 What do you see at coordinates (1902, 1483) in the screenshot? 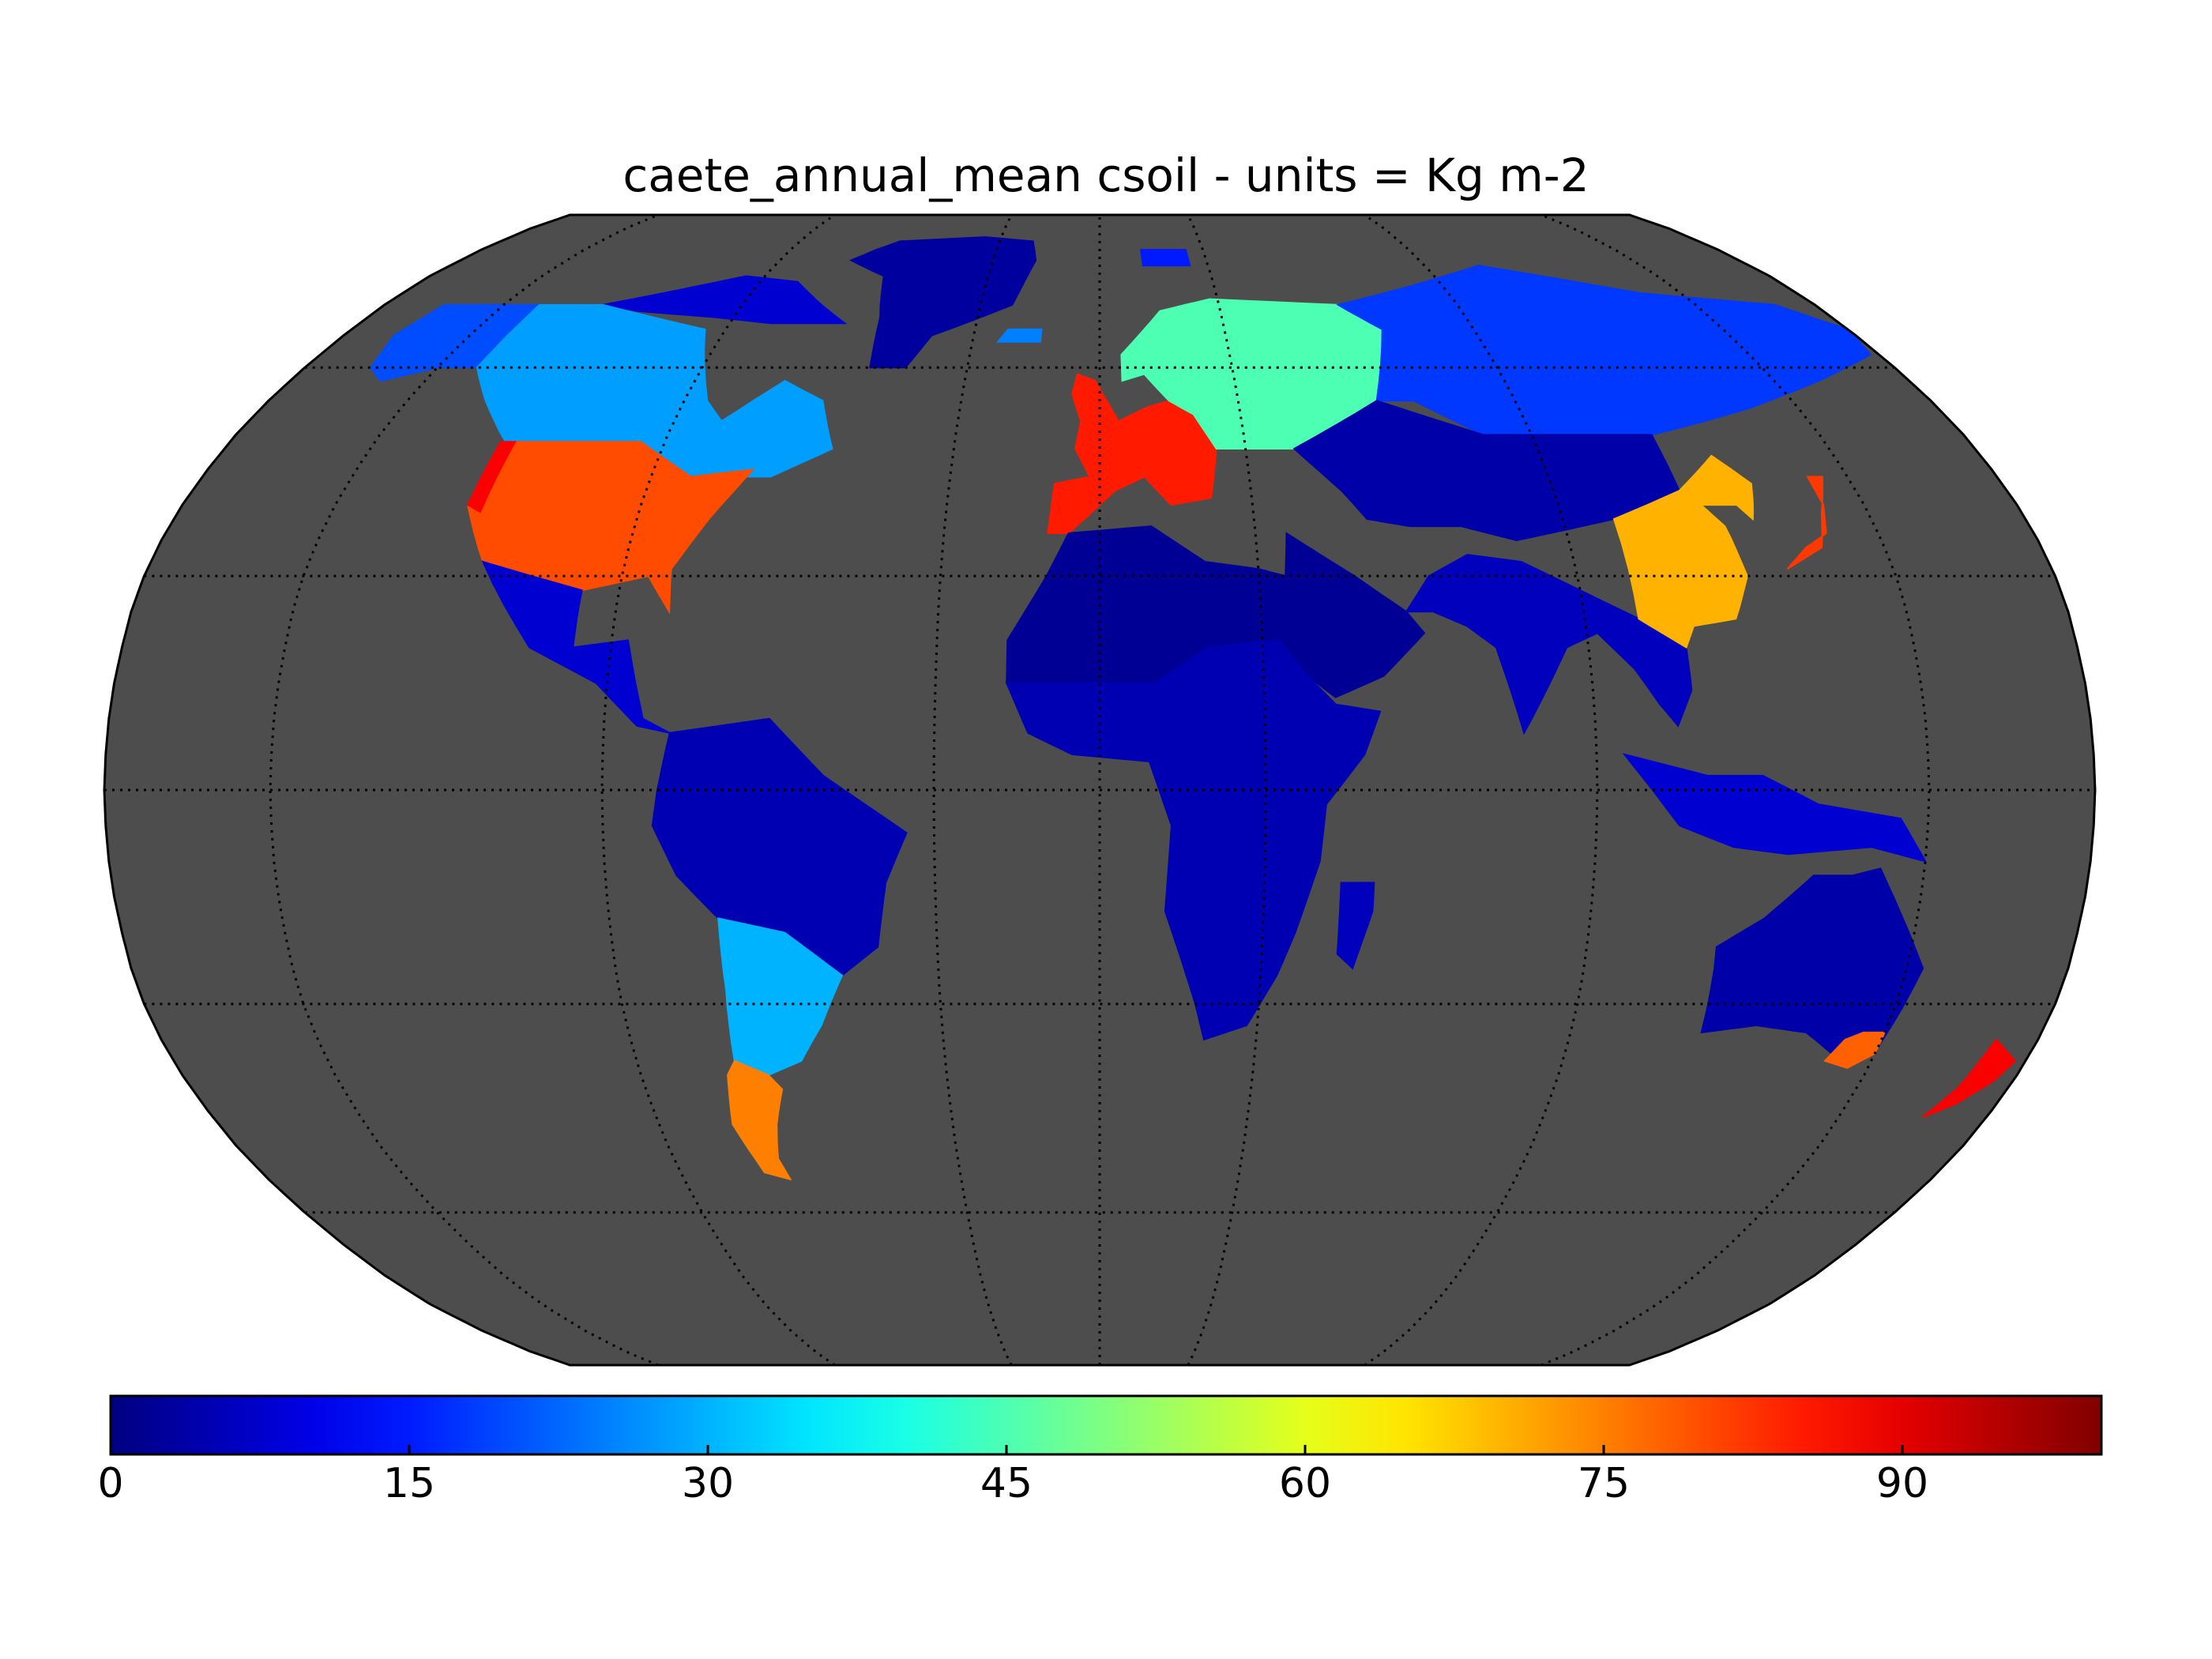
I see `colorbar-tick-label: 90` at bounding box center [1902, 1483].